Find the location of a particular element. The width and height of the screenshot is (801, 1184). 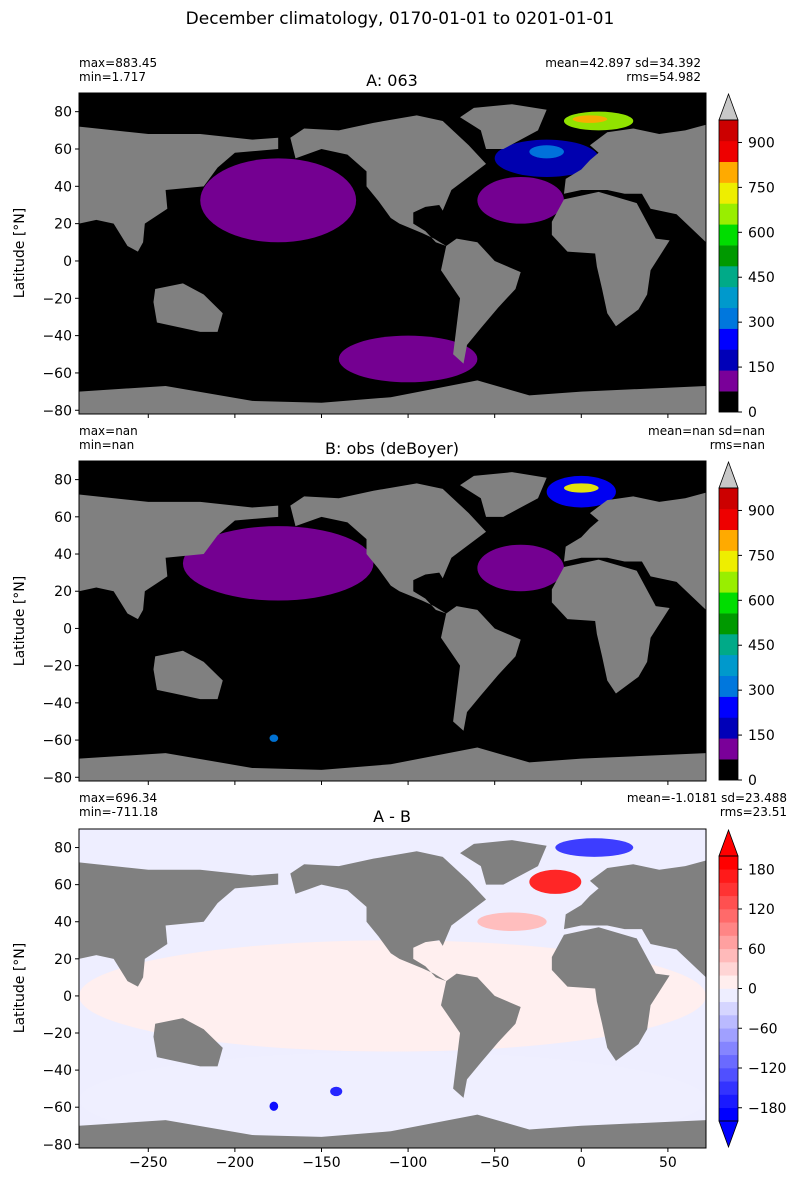

colorbar-tick-label: 750 is located at coordinates (761, 188).